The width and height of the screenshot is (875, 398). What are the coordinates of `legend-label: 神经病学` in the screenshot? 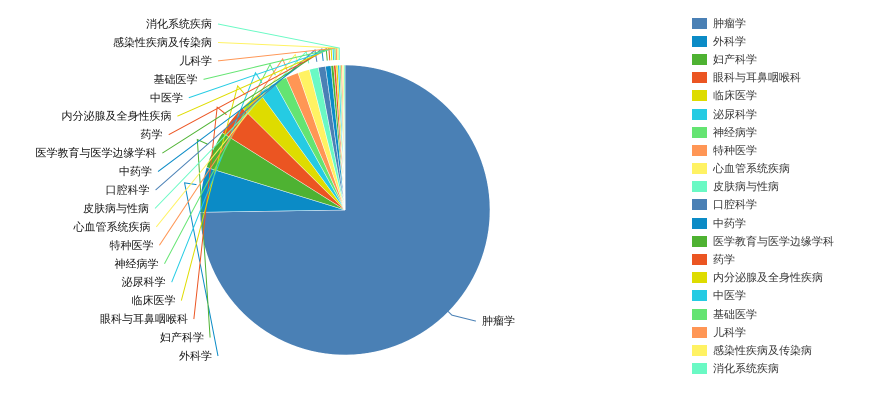 It's located at (735, 132).